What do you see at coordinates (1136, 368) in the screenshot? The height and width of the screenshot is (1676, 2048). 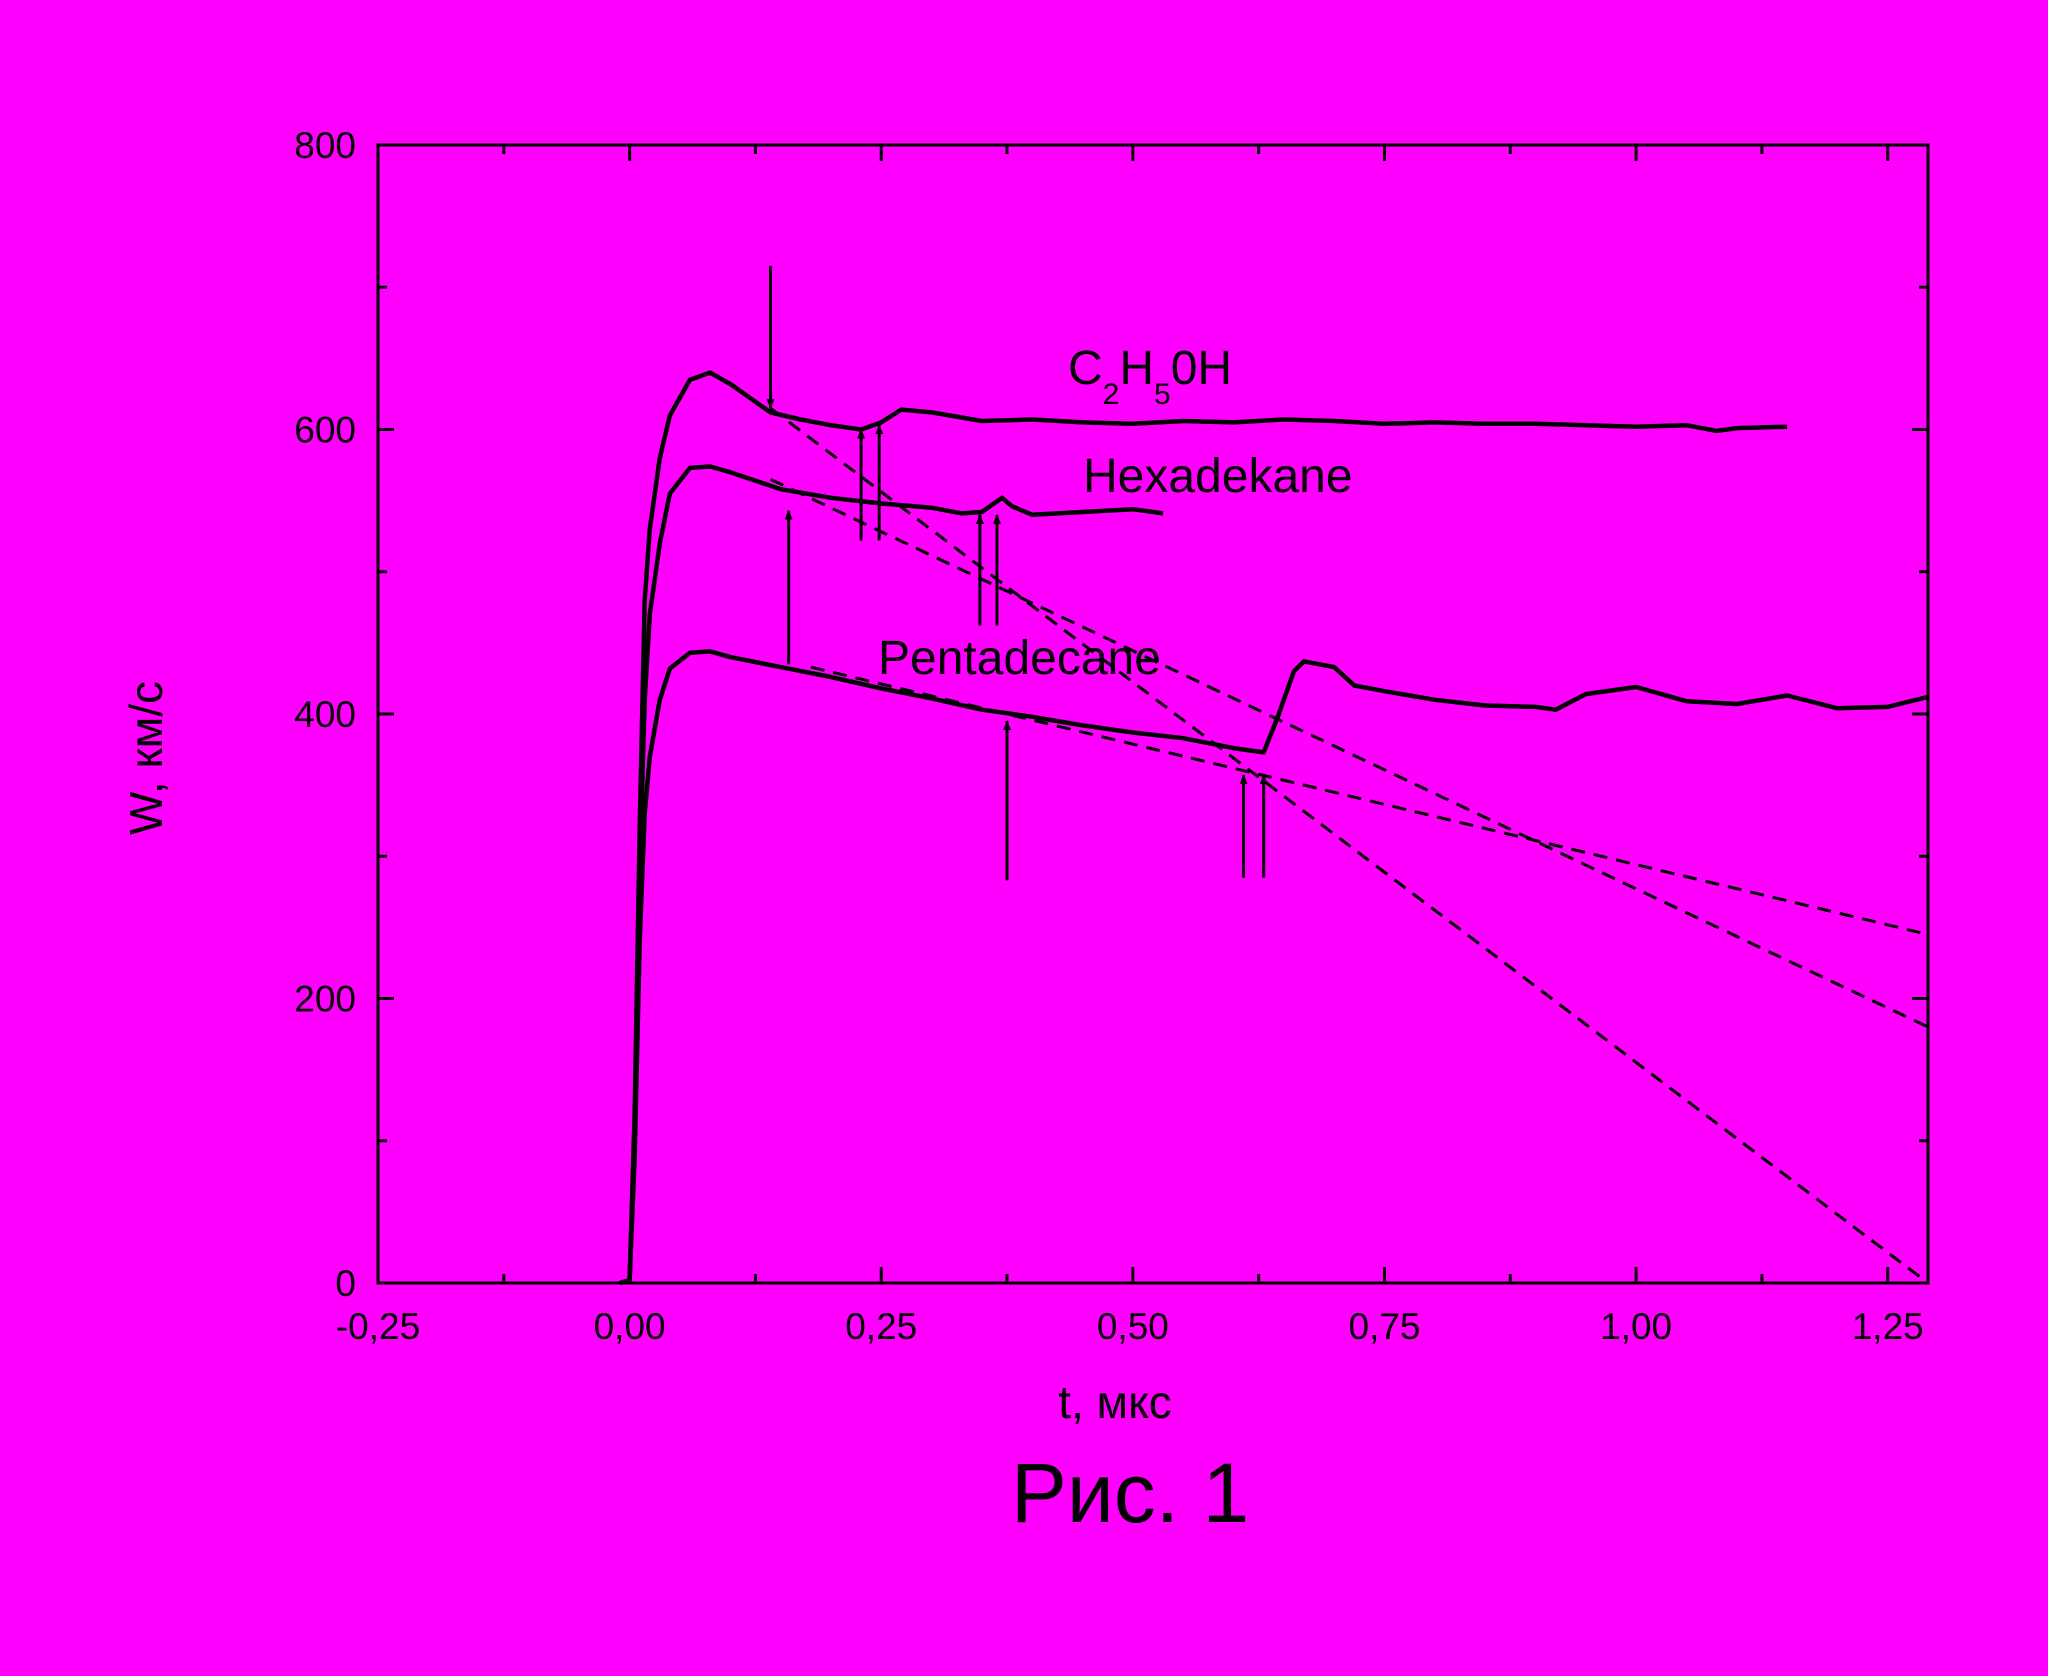 I see `series-label-part: H` at bounding box center [1136, 368].